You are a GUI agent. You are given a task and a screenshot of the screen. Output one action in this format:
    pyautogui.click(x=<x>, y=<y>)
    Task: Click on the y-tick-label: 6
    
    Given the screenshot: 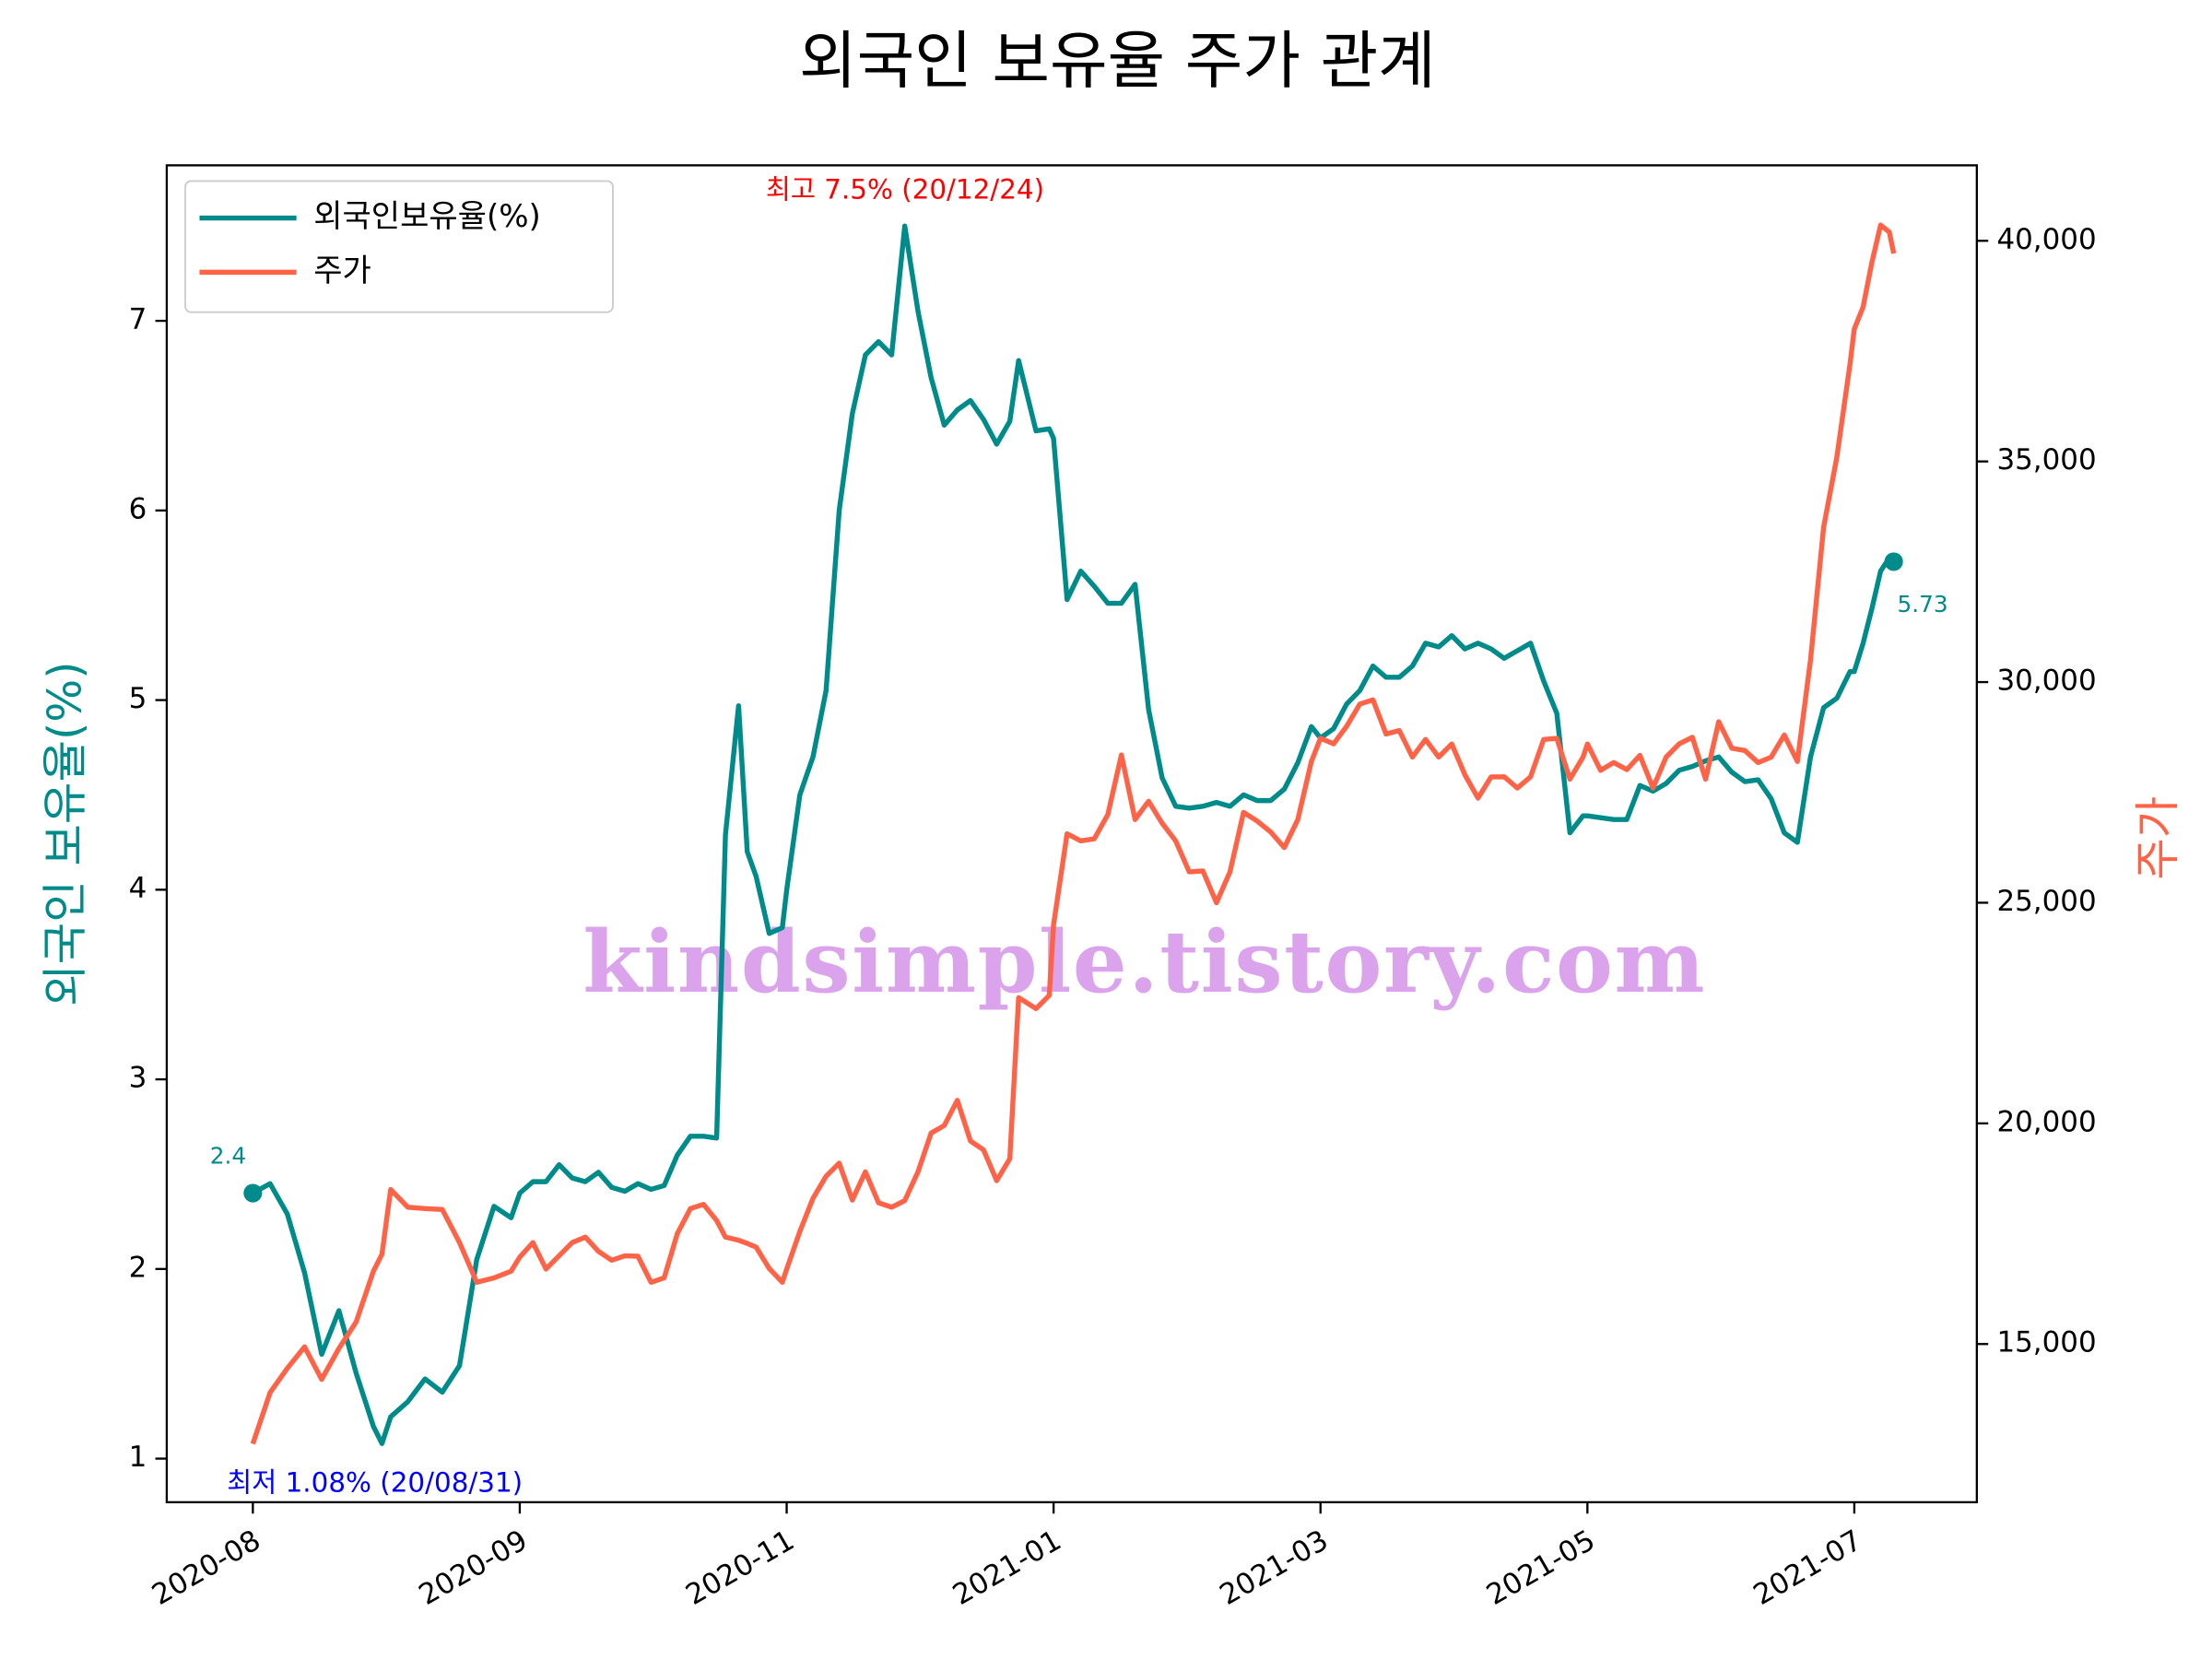 What is the action you would take?
    pyautogui.click(x=138, y=508)
    